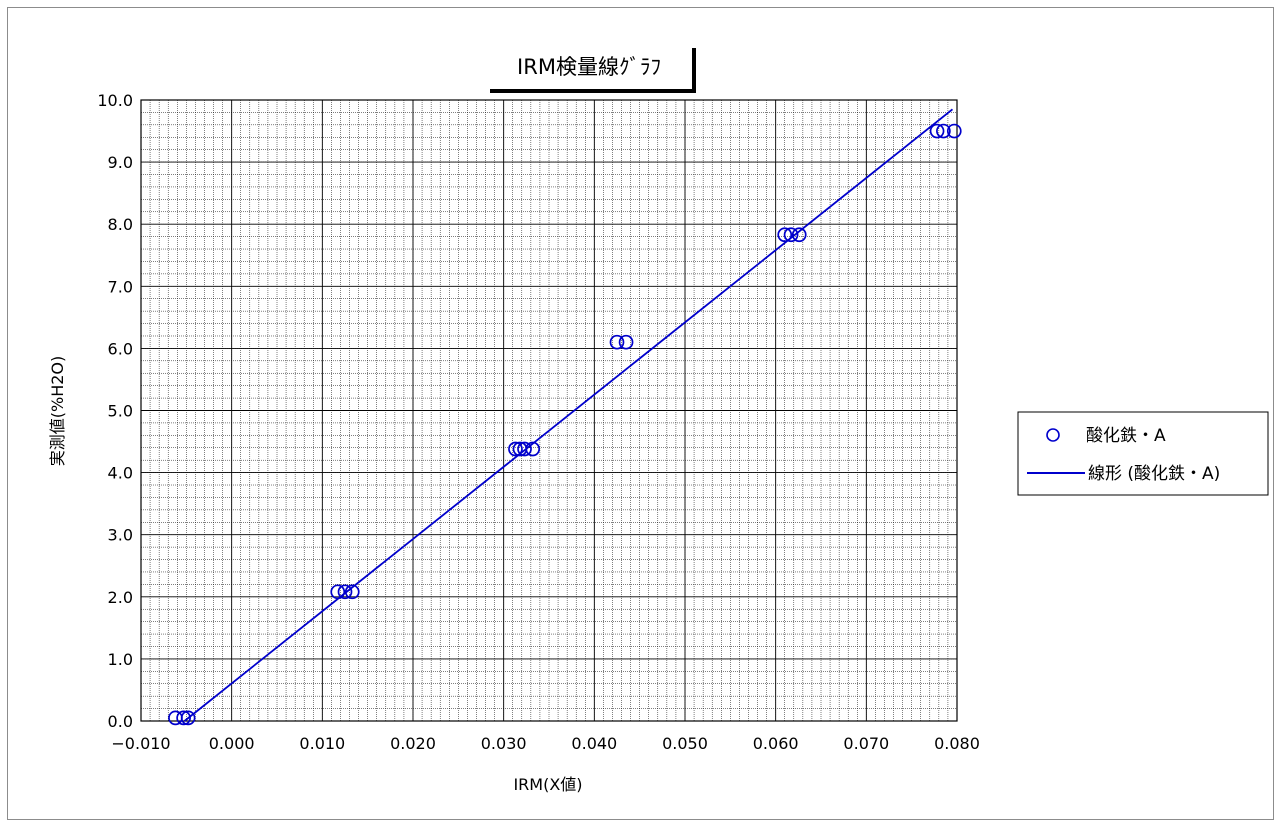 Image resolution: width=1283 pixels, height=829 pixels. I want to click on x-tick-label: 0.000, so click(232, 743).